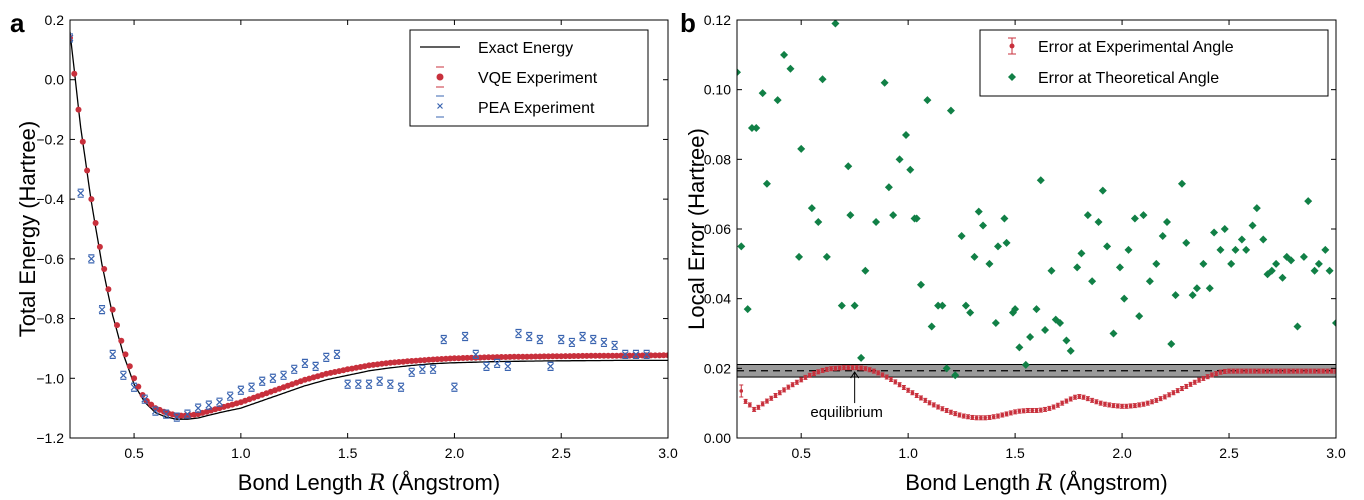 This screenshot has width=1364, height=500. Describe the element at coordinates (440, 77) in the screenshot. I see `legend-vqe-marker` at that location.